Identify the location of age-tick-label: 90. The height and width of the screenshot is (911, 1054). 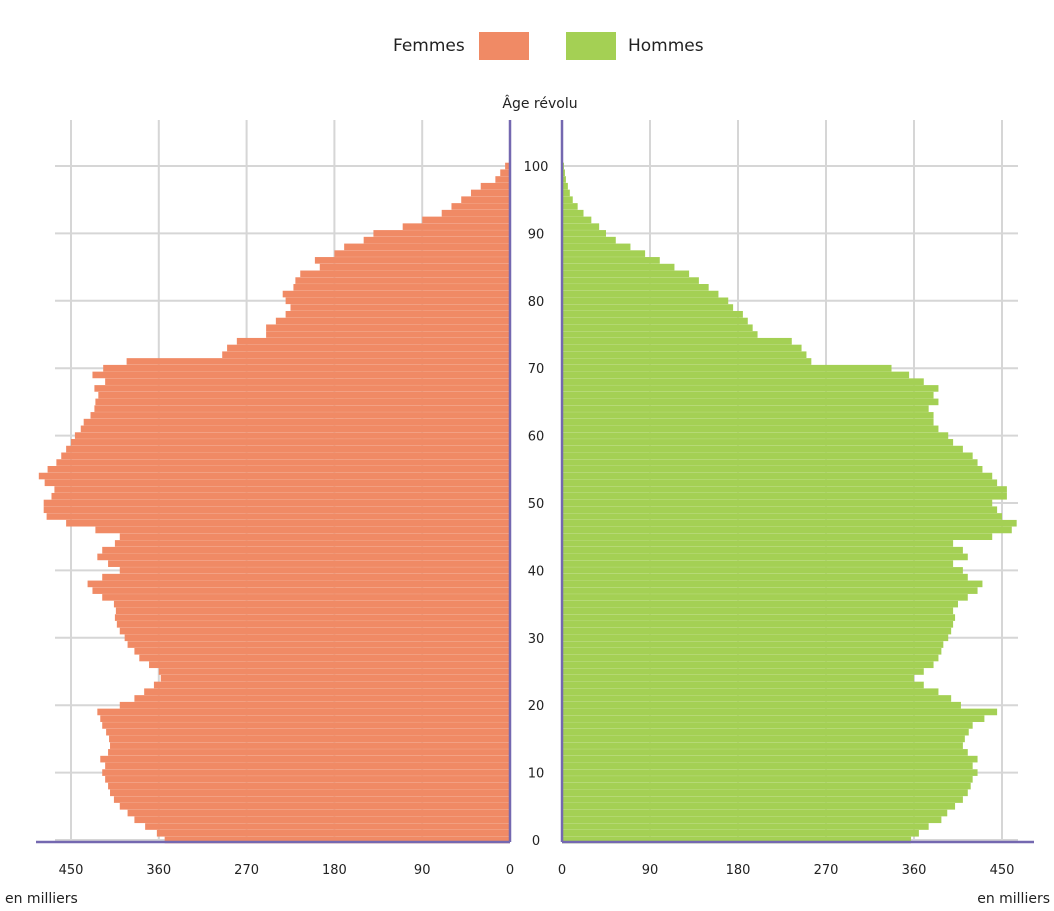
(536, 234).